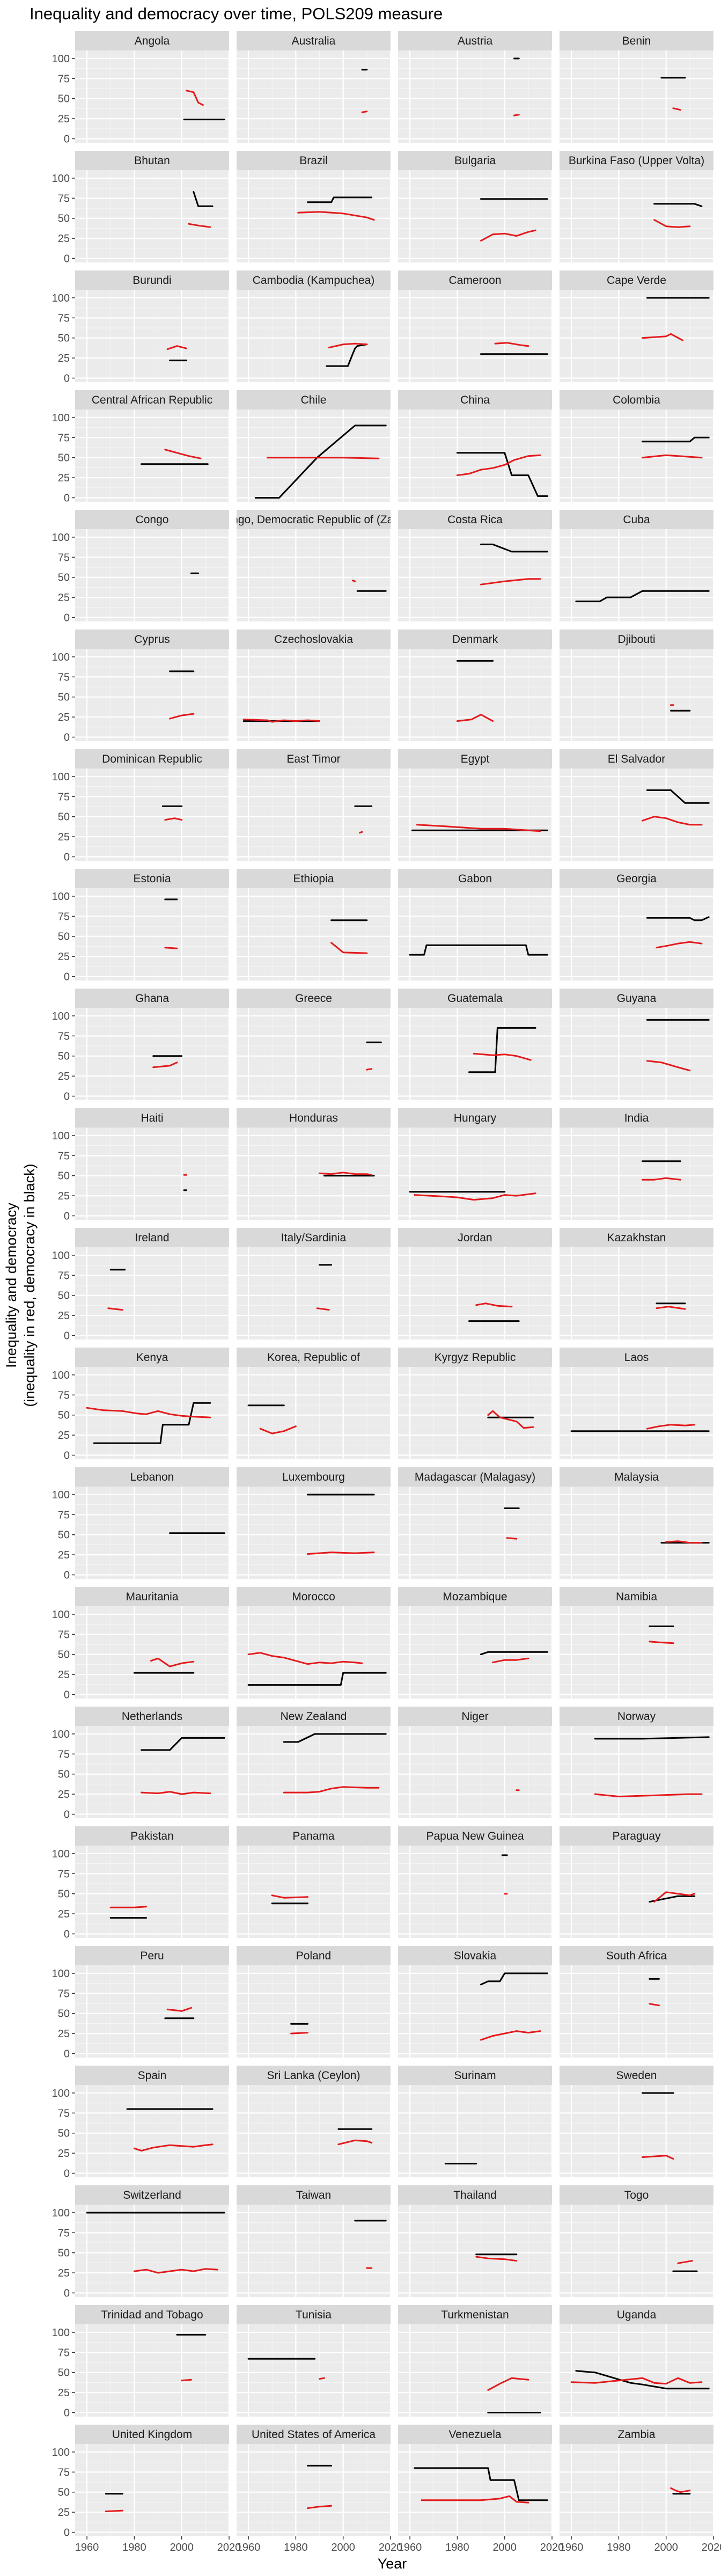 The width and height of the screenshot is (721, 2576). What do you see at coordinates (314, 446) in the screenshot?
I see `facet-panel: Chile` at bounding box center [314, 446].